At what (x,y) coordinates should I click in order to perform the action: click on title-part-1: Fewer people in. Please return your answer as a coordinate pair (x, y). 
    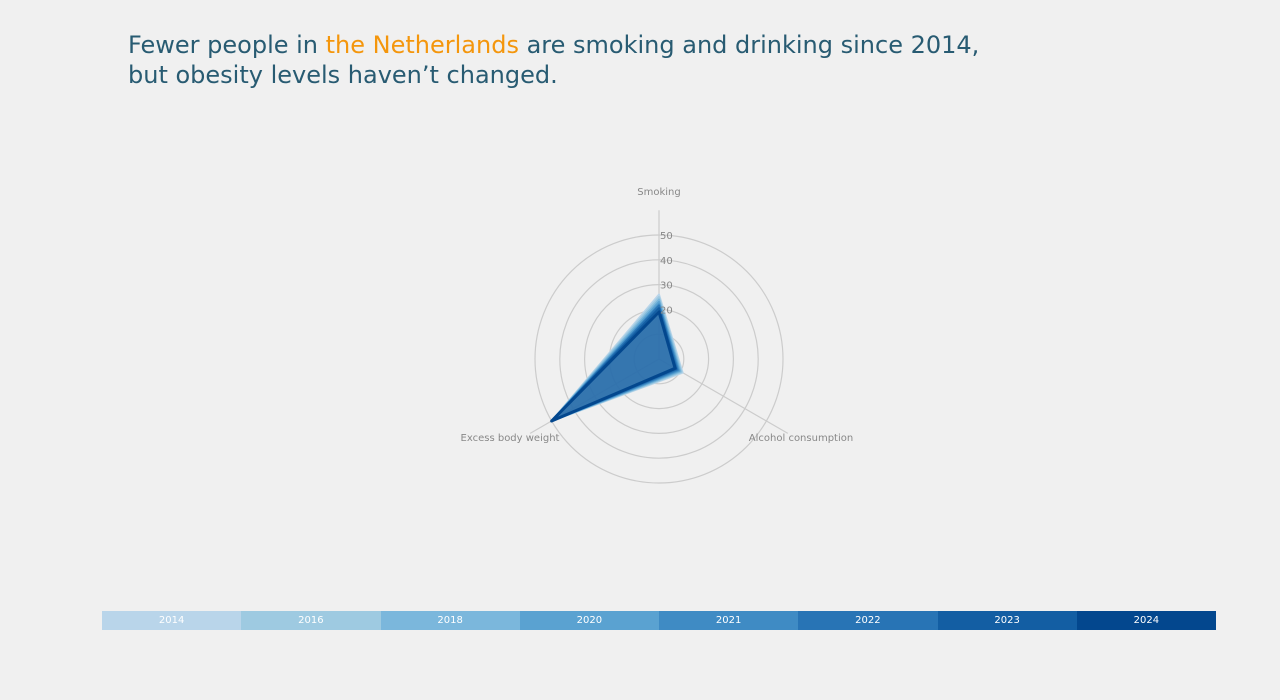
    Looking at the image, I should click on (227, 45).